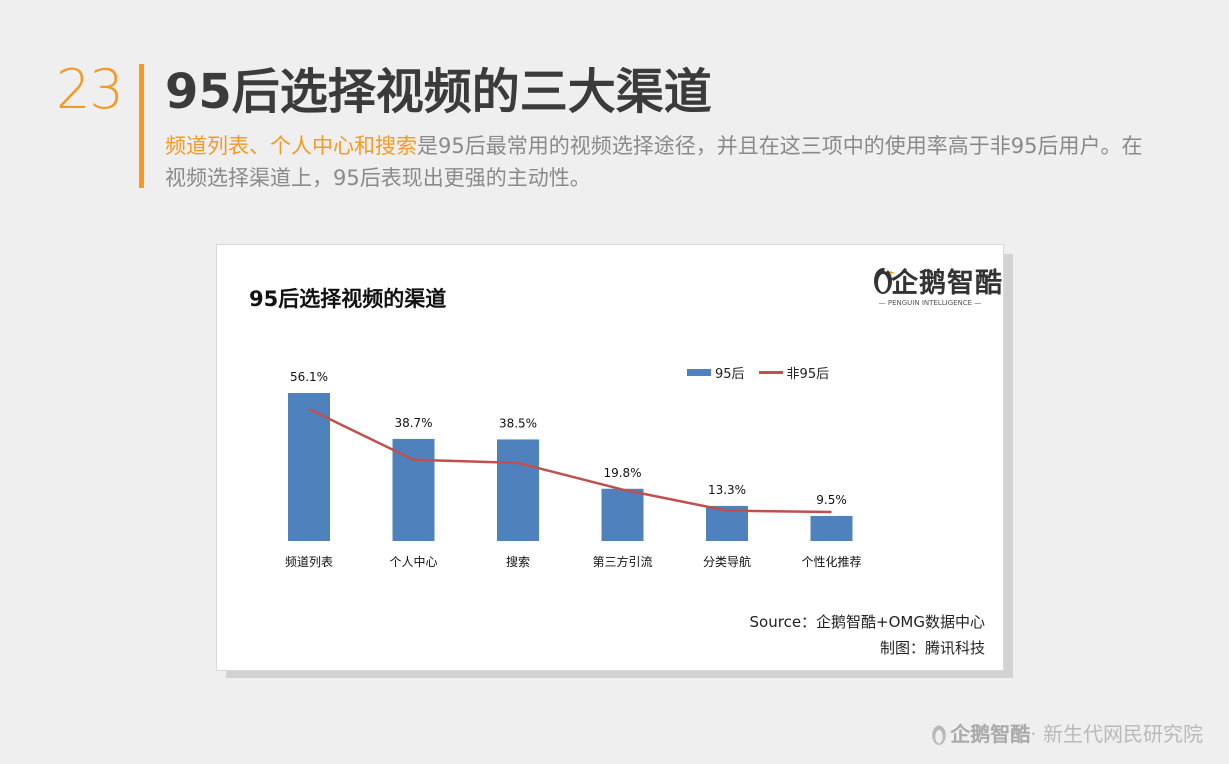  I want to click on logo-subtitle: — PENGUIN INTELLIGENCE —, so click(930, 303).